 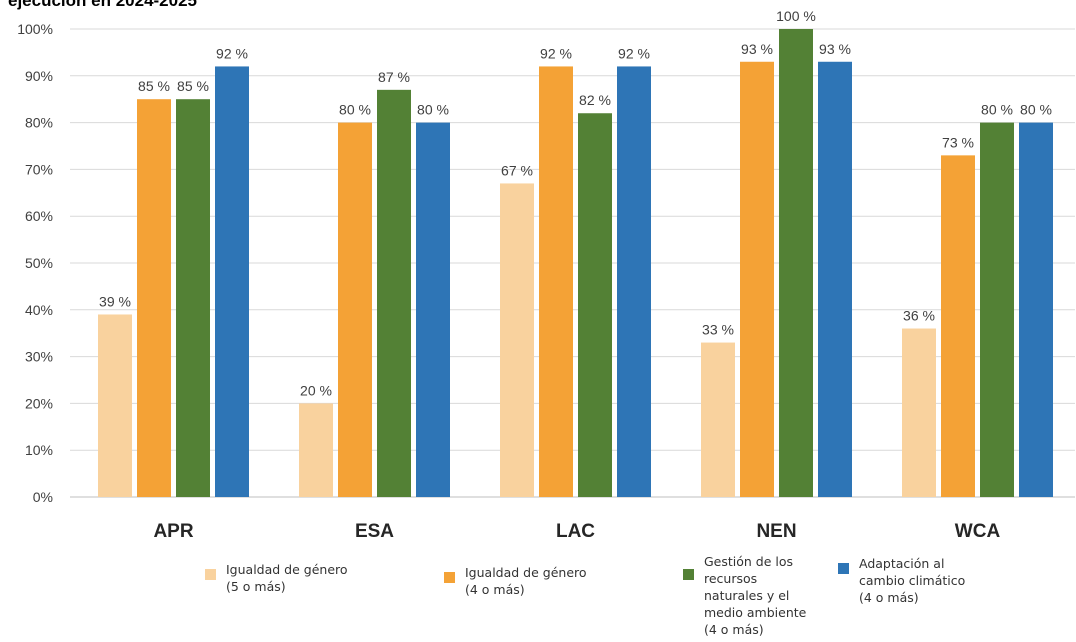 What do you see at coordinates (39, 357) in the screenshot?
I see `y-tick-label: 30%` at bounding box center [39, 357].